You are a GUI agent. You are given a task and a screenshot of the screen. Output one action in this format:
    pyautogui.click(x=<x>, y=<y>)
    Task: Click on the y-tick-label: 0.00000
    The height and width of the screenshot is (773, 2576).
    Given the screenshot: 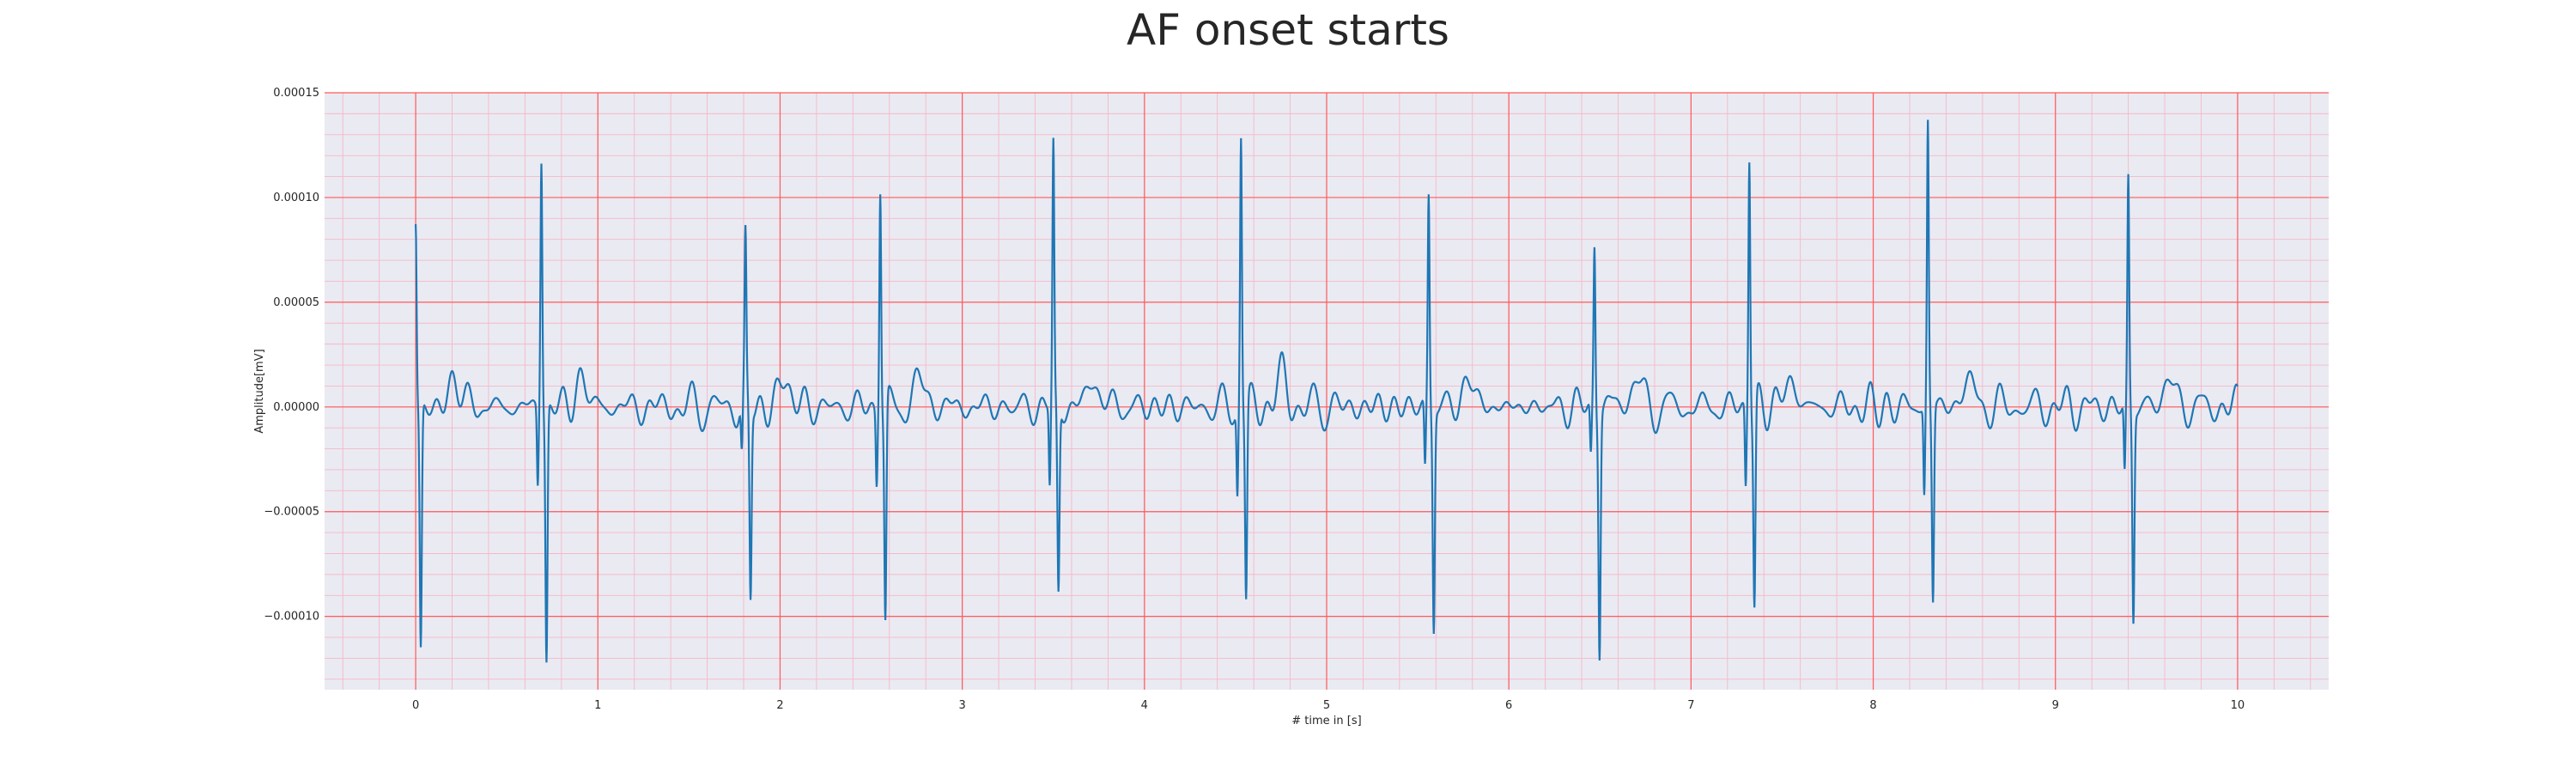 What is the action you would take?
    pyautogui.click(x=296, y=407)
    